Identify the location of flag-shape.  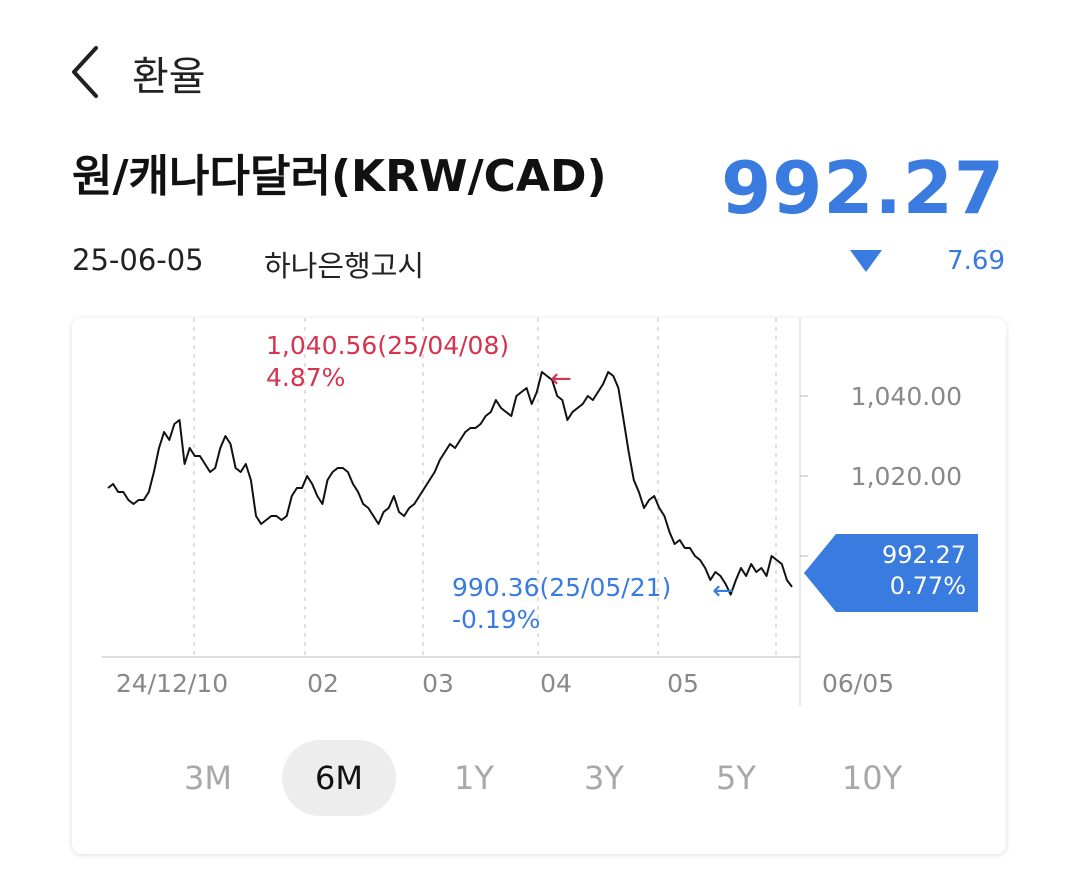
(891, 573).